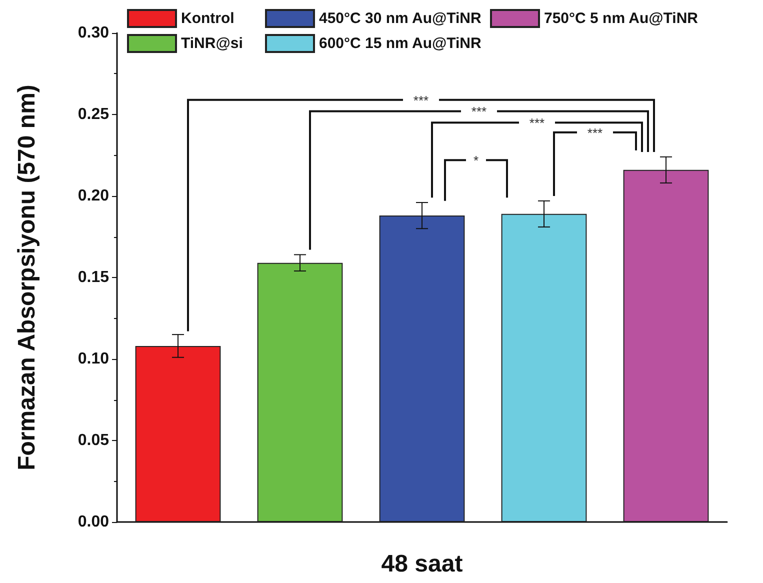 This screenshot has height=583, width=763. What do you see at coordinates (94, 359) in the screenshot?
I see `y-tick-label: 0.10` at bounding box center [94, 359].